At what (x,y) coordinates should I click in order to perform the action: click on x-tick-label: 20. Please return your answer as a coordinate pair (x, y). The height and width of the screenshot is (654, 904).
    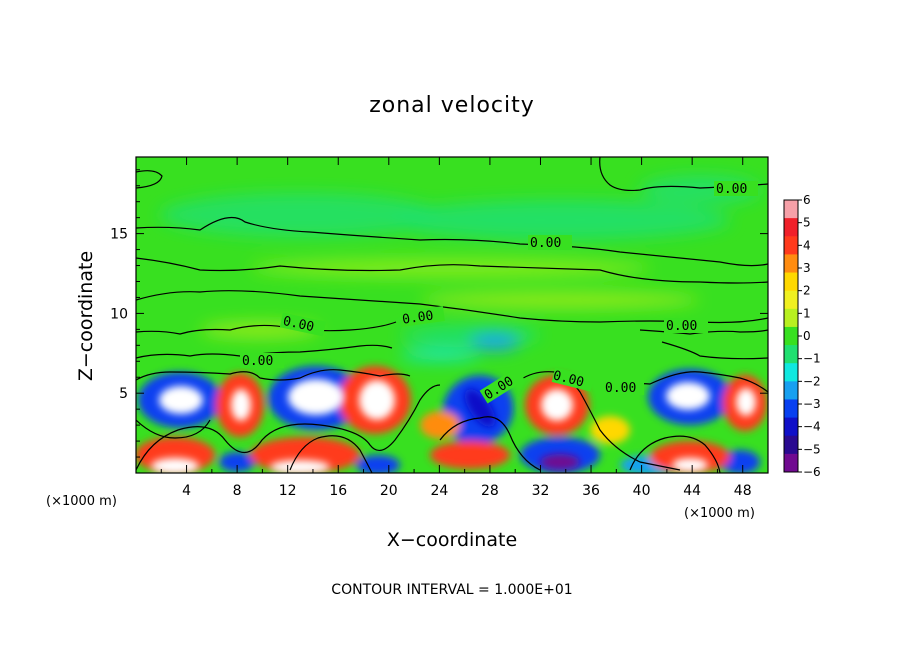
    Looking at the image, I should click on (389, 491).